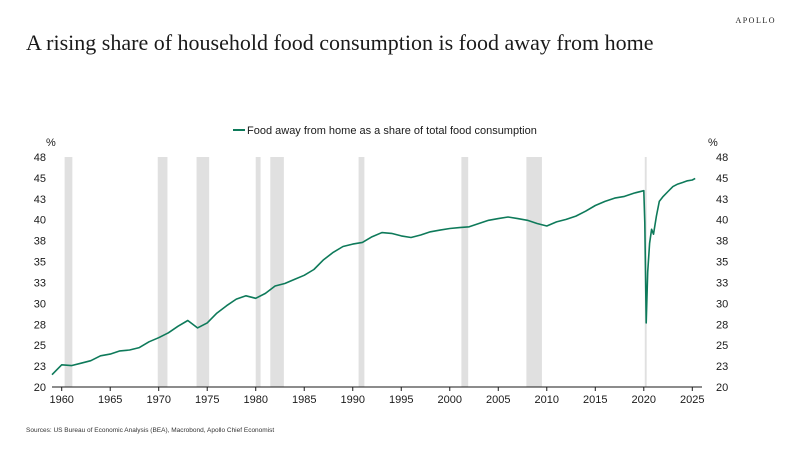 Image resolution: width=800 pixels, height=450 pixels. Describe the element at coordinates (498, 400) in the screenshot. I see `x-tick-label: 2005` at that location.